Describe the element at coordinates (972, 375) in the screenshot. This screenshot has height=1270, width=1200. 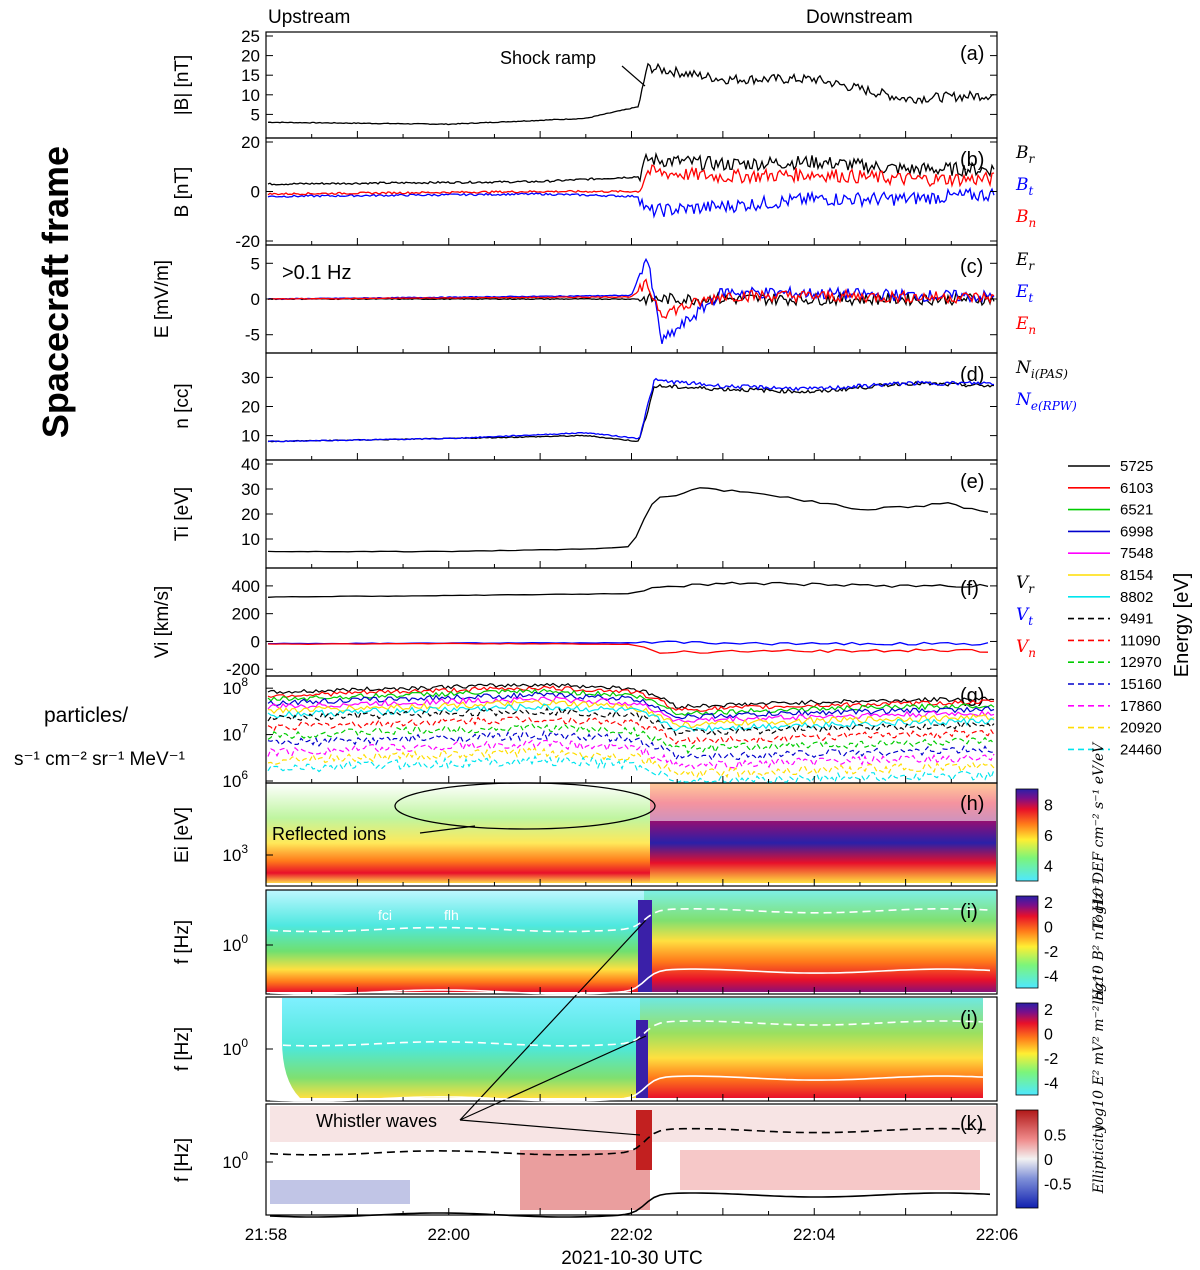
I see `panel-letter: (d)` at that location.